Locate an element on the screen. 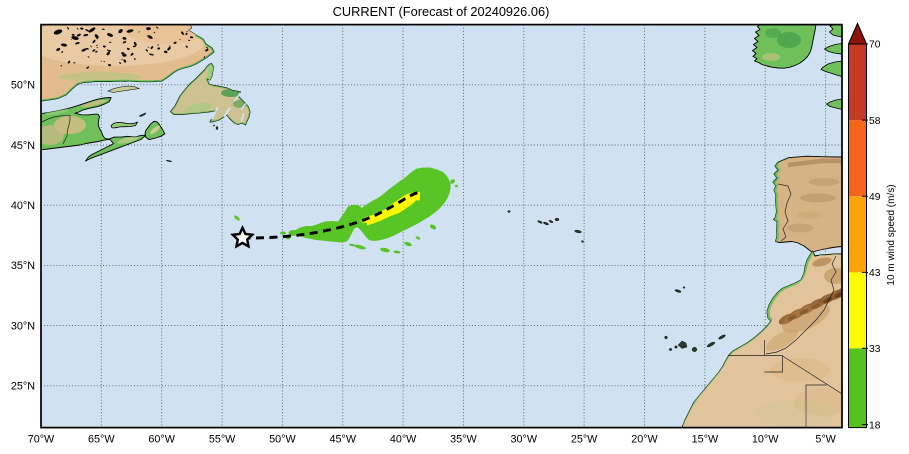 The height and width of the screenshot is (454, 909). svg-text: 10°W is located at coordinates (765, 440).